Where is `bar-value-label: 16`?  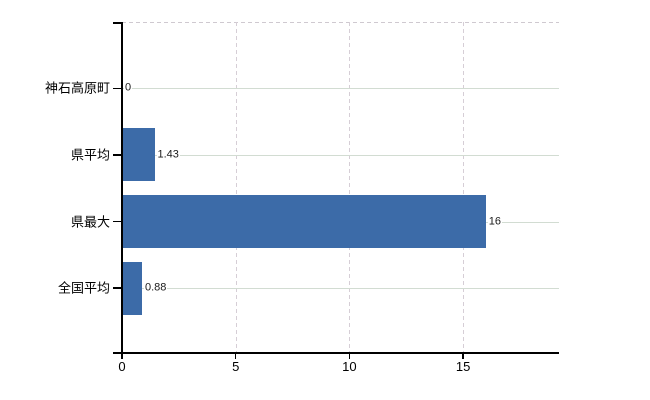 bar-value-label: 16 is located at coordinates (495, 221).